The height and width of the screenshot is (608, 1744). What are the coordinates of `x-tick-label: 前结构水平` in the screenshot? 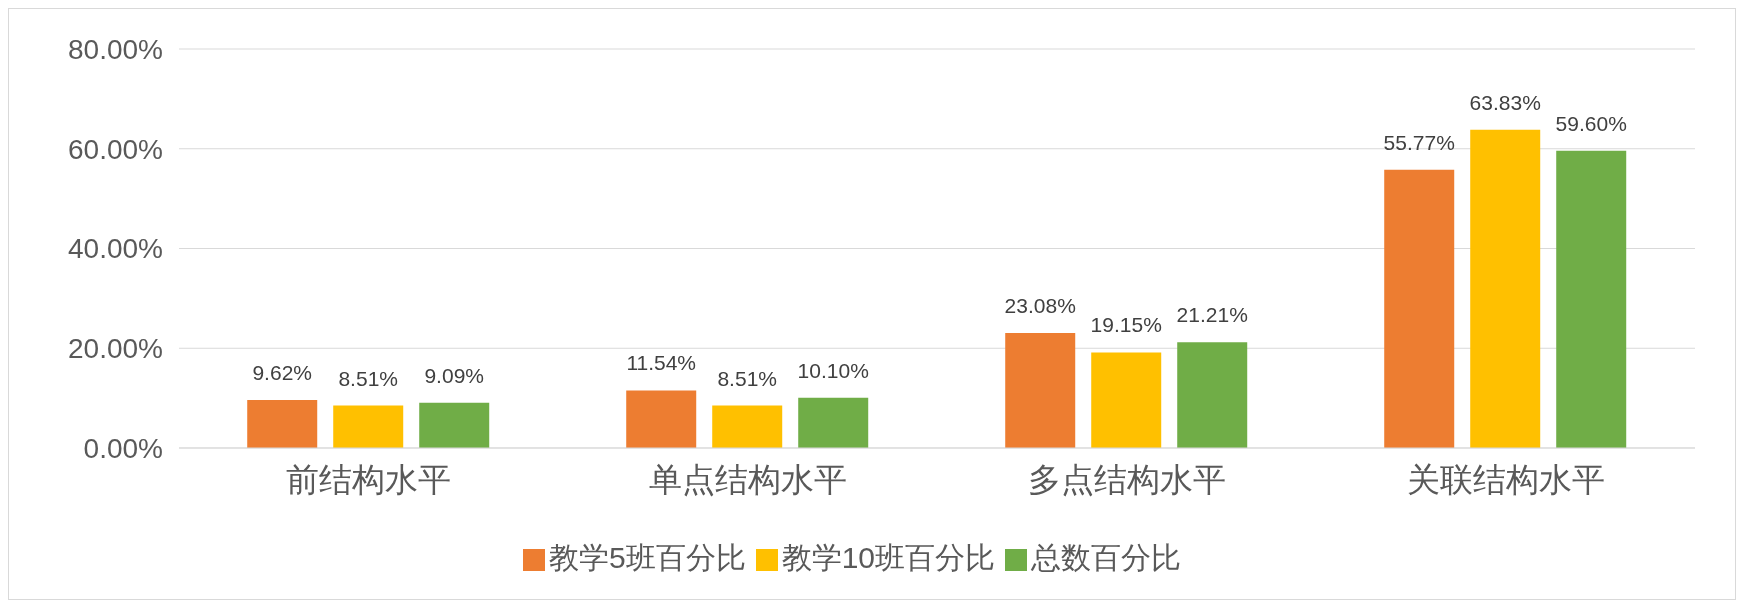 It's located at (368, 480).